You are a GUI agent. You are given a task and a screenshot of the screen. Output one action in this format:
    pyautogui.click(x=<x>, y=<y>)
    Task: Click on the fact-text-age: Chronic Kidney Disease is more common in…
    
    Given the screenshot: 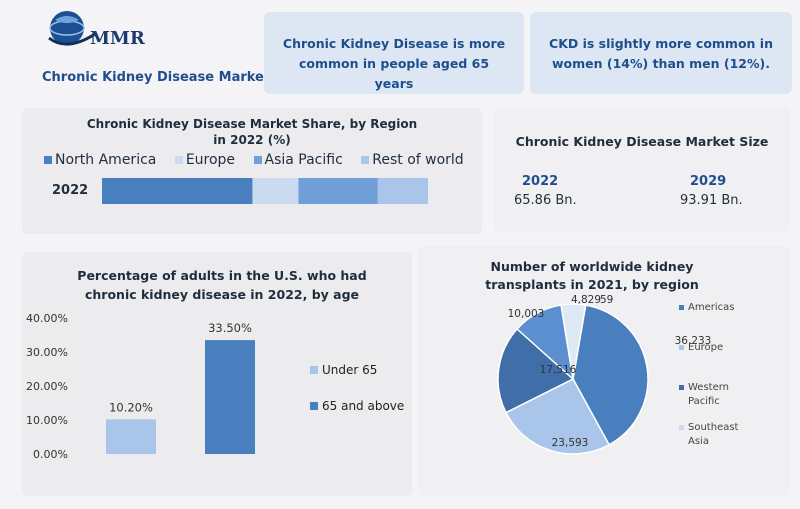 What is the action you would take?
    pyautogui.click(x=394, y=63)
    